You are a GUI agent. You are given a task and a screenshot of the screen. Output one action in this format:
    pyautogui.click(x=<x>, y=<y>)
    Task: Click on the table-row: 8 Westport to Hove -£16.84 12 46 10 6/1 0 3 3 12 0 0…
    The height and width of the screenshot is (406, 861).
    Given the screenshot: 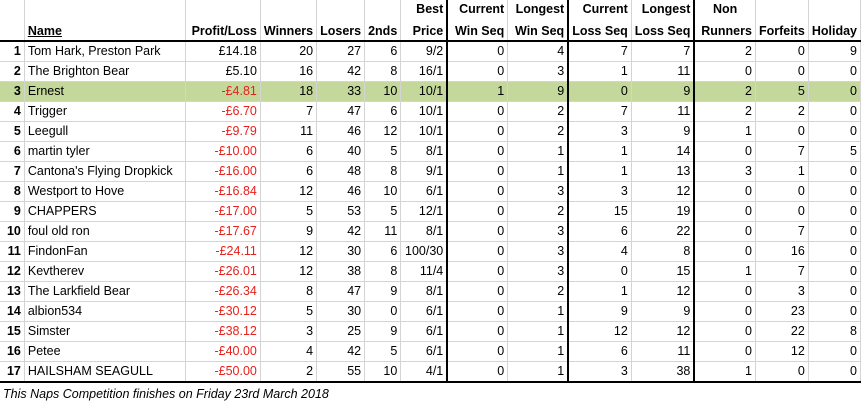 What is the action you would take?
    pyautogui.click(x=430, y=191)
    